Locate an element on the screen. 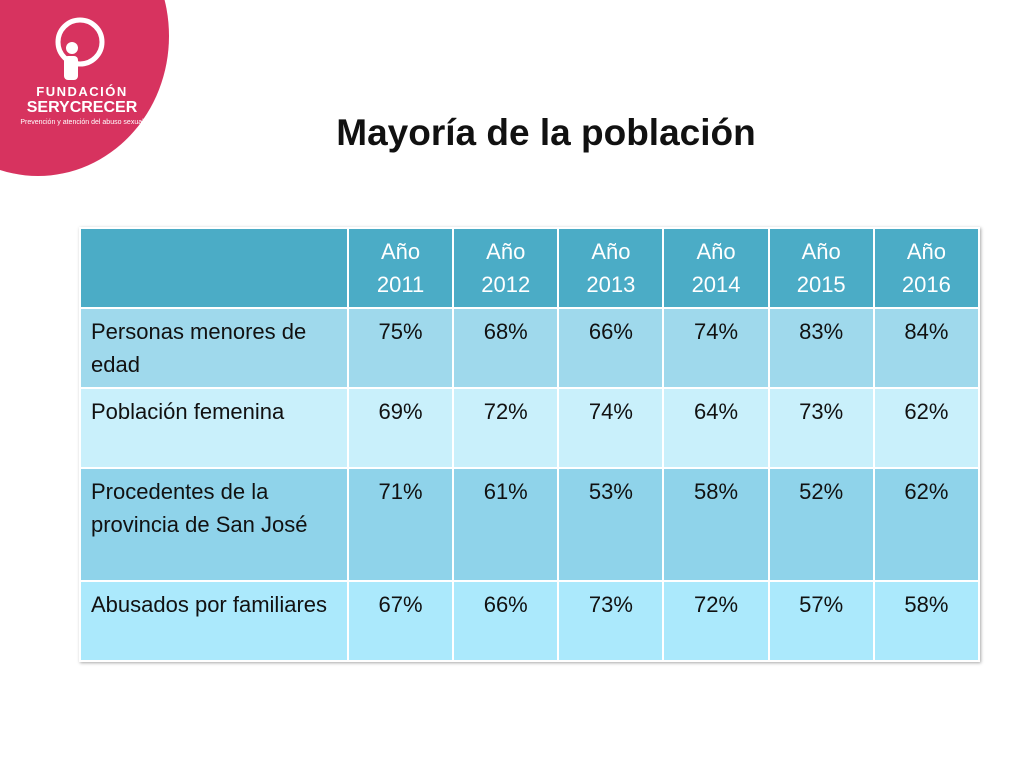  table-cell: 71% is located at coordinates (400, 524).